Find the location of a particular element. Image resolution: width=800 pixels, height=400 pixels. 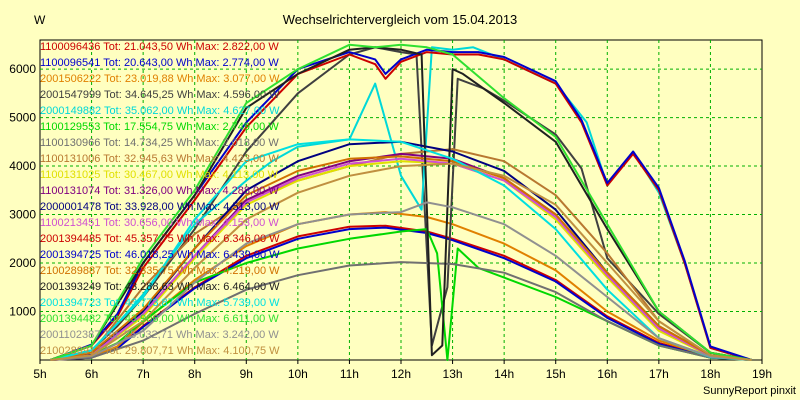

y-tick-label: 5000 is located at coordinates (22, 118).